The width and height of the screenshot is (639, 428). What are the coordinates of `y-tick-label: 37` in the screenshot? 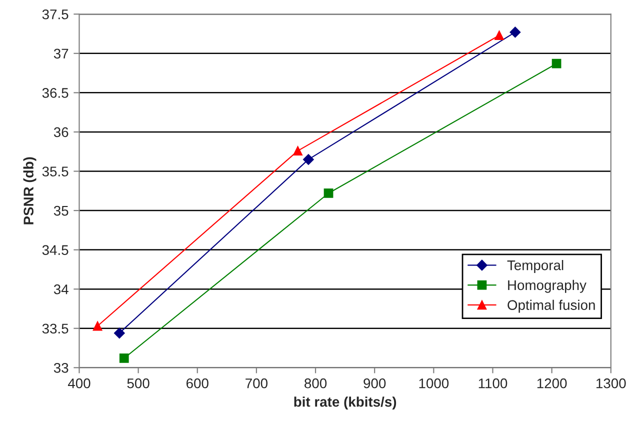 It's located at (61, 53).